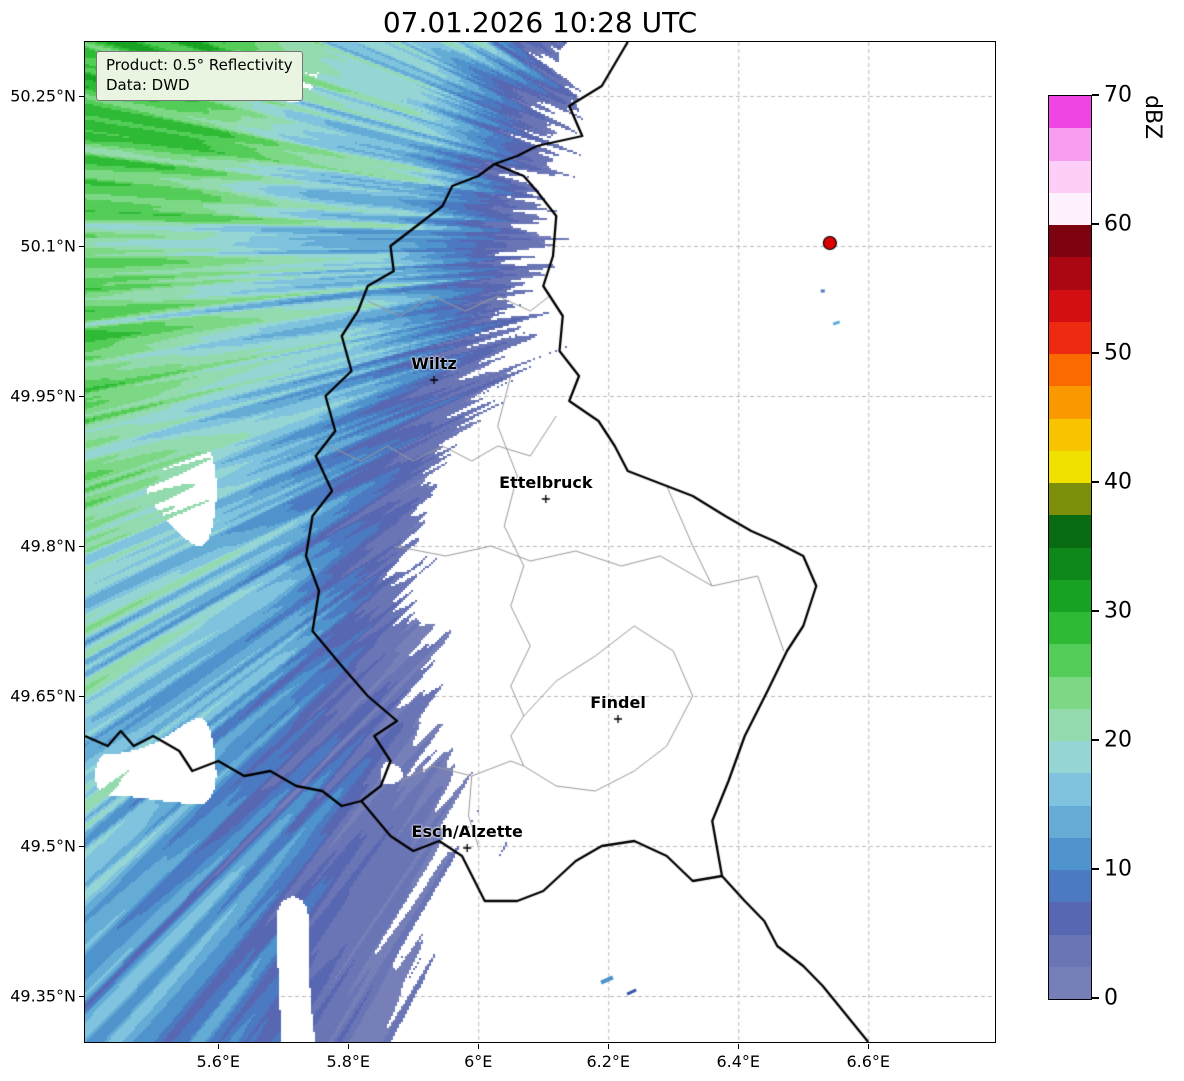  What do you see at coordinates (1118, 353) in the screenshot?
I see `colorbar-tick-label: 50` at bounding box center [1118, 353].